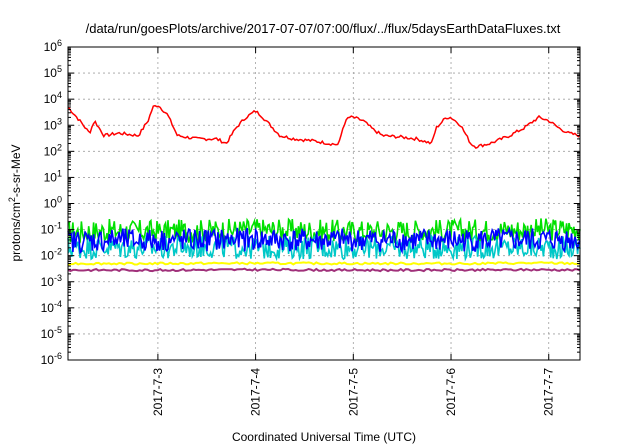 Image resolution: width=640 pixels, height=448 pixels. What do you see at coordinates (51, 333) in the screenshot?
I see `y-tick-label: 10⁻⁵` at bounding box center [51, 333].